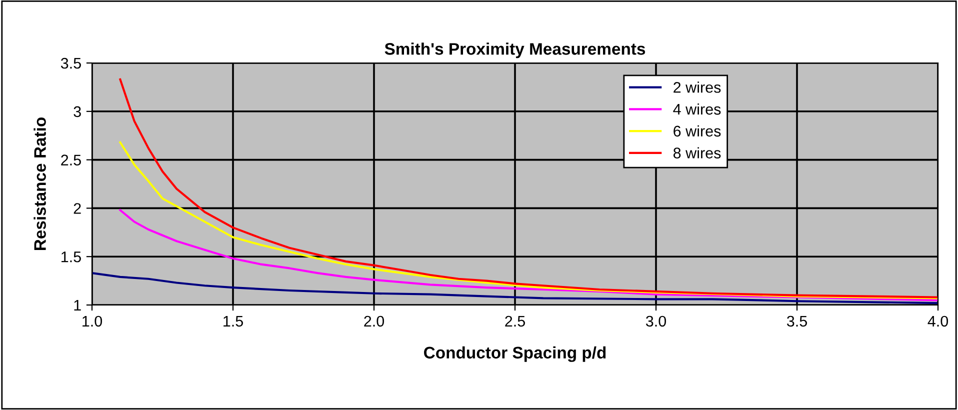 The image size is (958, 410). What do you see at coordinates (697, 87) in the screenshot?
I see `legend-label: 2 wires` at bounding box center [697, 87].